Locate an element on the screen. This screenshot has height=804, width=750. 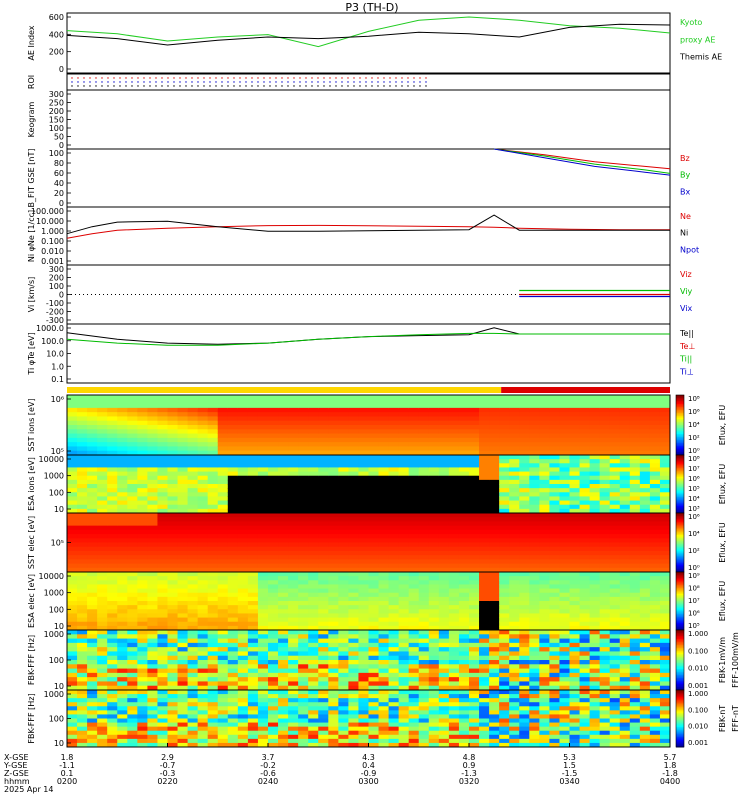
panel-ylabel: FBK-FFF [Hz] is located at coordinates (31, 660).